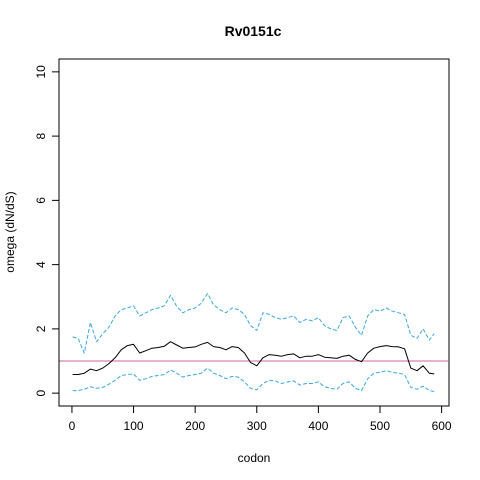 The image size is (480, 480). What do you see at coordinates (41, 392) in the screenshot?
I see `y-tick-label: 0` at bounding box center [41, 392].